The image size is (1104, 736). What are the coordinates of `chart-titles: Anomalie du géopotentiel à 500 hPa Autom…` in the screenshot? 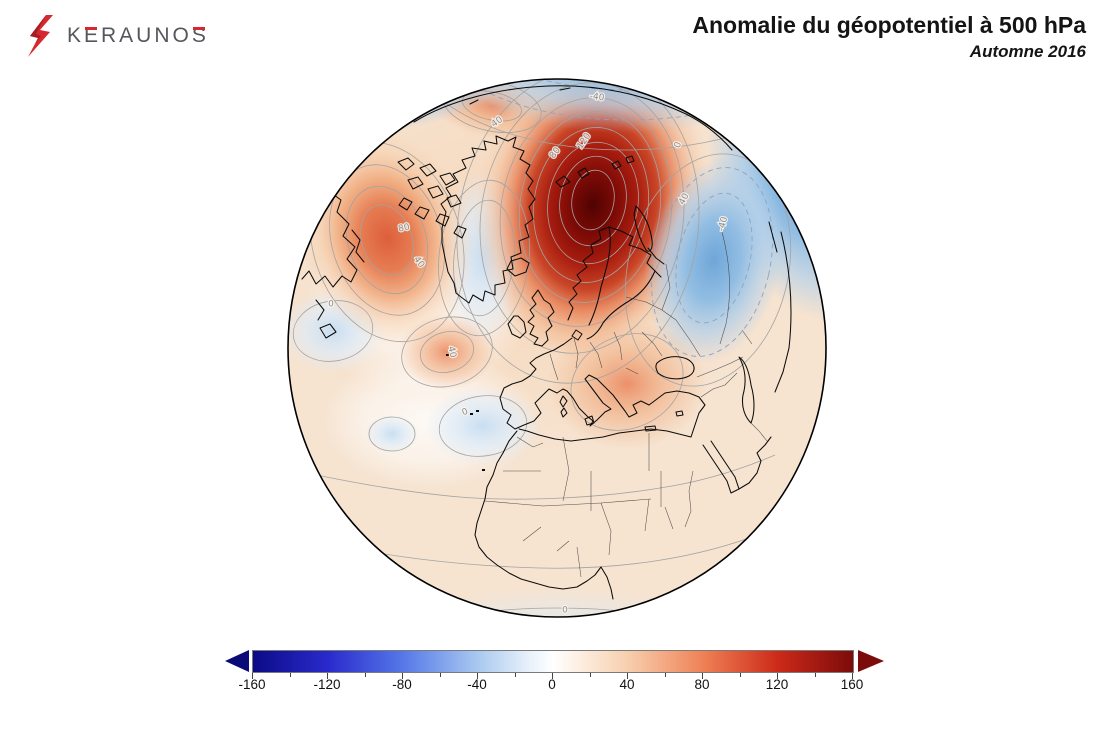 It's located at (889, 37).